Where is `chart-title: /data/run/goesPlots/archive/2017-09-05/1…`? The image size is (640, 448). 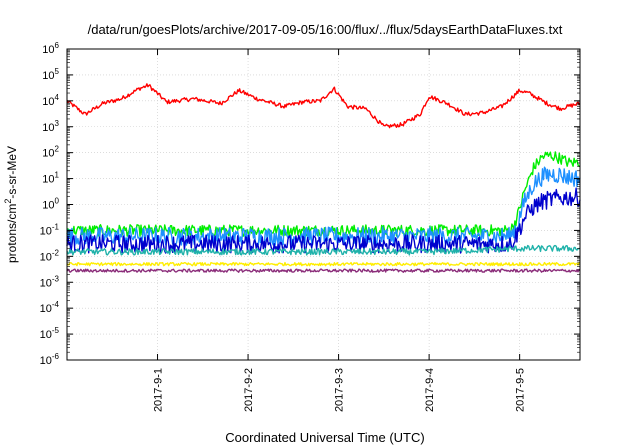
chart-title: /data/run/goesPlots/archive/2017-09-05/1… is located at coordinates (325, 29).